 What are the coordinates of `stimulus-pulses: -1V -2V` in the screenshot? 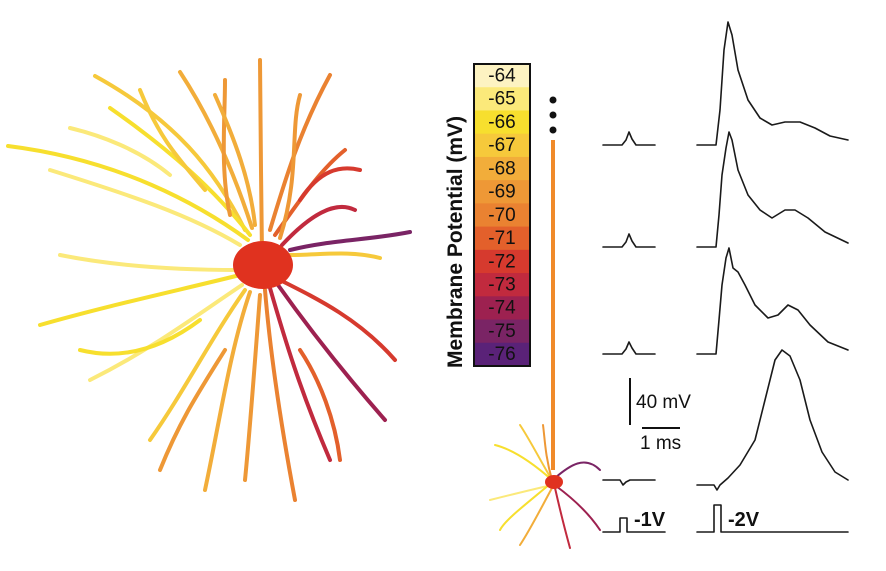 It's located at (725, 518).